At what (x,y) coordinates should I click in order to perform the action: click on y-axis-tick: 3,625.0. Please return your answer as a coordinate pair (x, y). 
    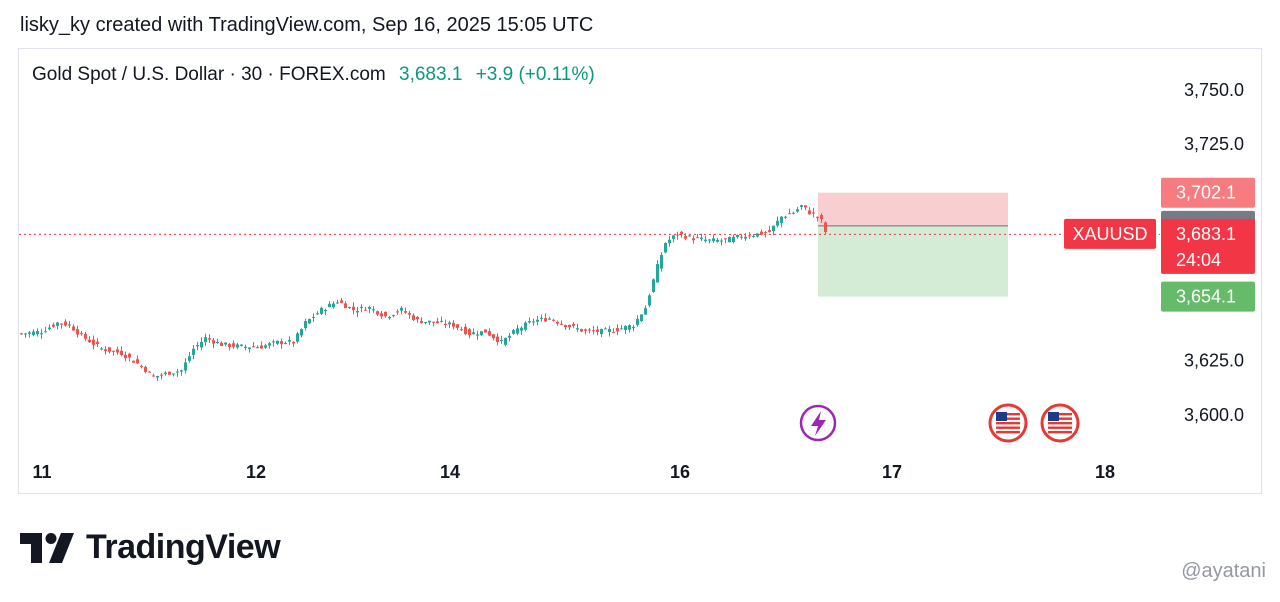
    Looking at the image, I should click on (1214, 361).